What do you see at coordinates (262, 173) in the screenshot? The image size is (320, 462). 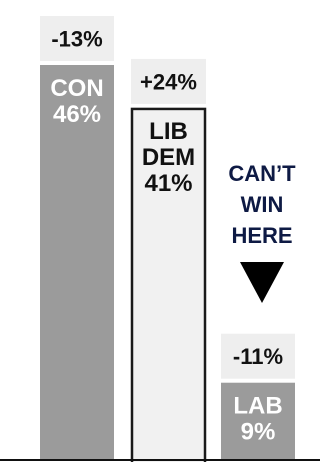 I see `annotation-line-0: CAN’T` at bounding box center [262, 173].